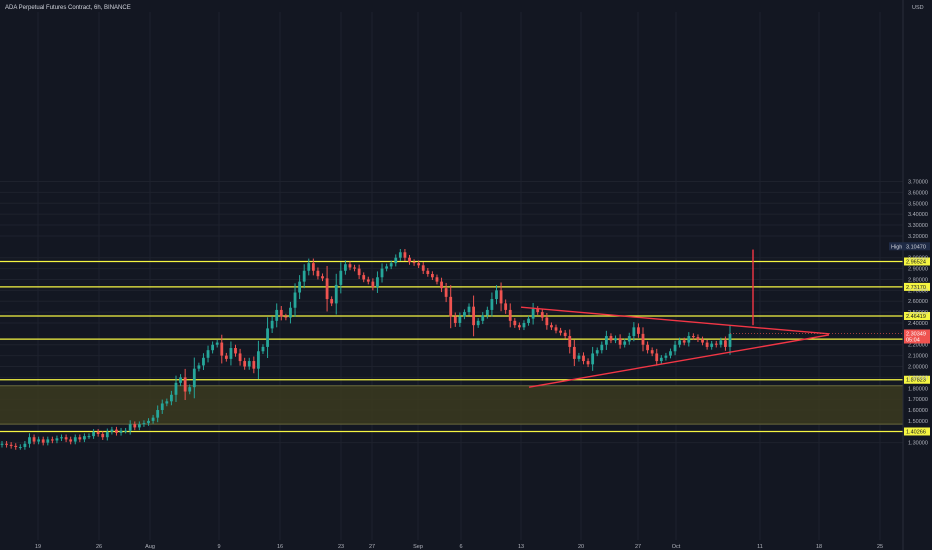 The height and width of the screenshot is (550, 932). Describe the element at coordinates (918, 193) in the screenshot. I see `y-tick-label: 3.60000` at that location.